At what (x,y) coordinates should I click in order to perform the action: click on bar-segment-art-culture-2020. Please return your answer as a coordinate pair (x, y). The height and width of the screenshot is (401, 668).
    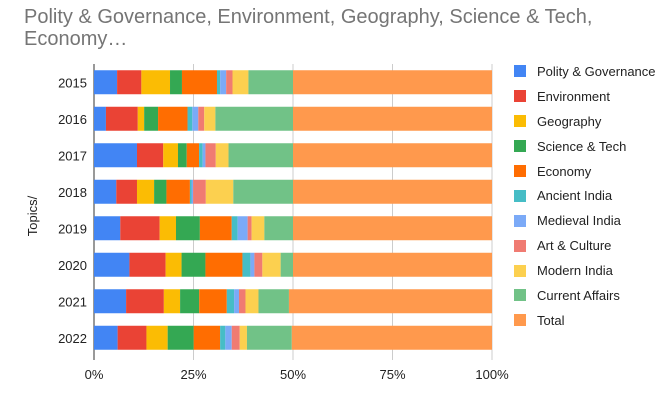
    Looking at the image, I should click on (258, 264).